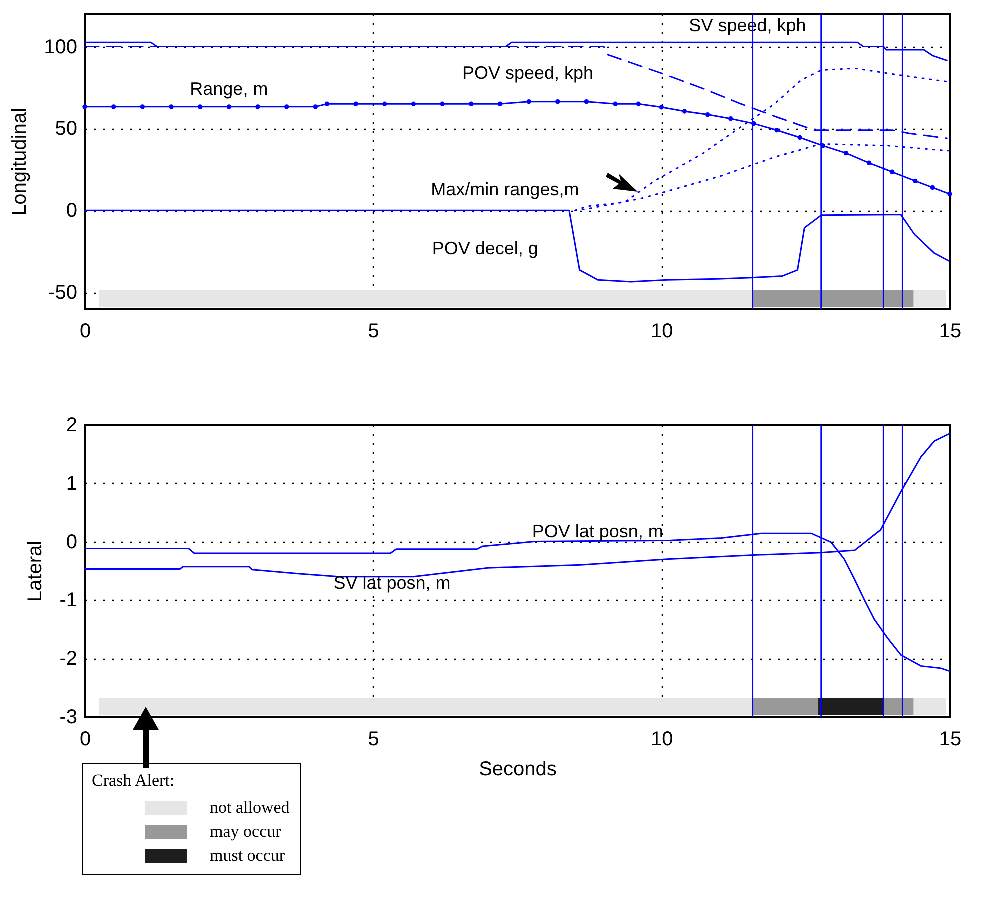 The height and width of the screenshot is (899, 985). I want to click on series-label: POV speed, kph, so click(528, 72).